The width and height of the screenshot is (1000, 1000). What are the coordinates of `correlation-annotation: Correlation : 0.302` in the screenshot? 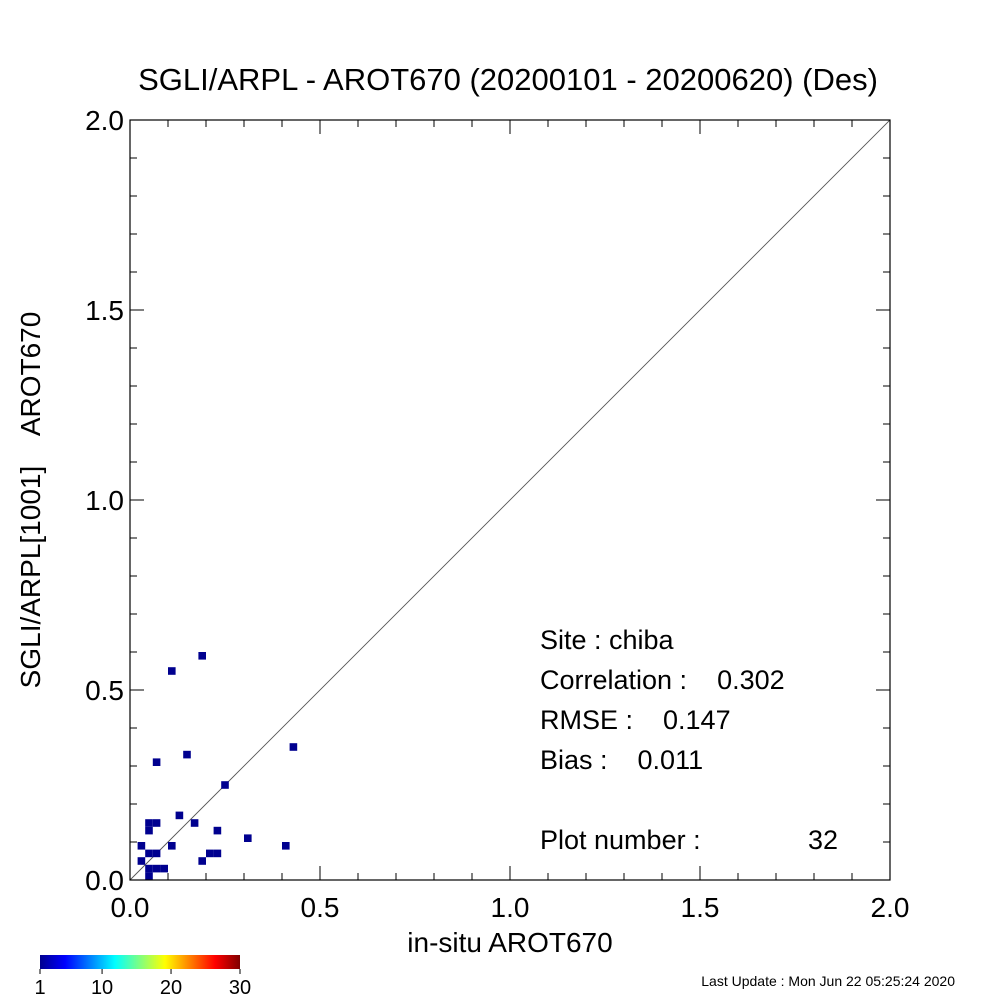 It's located at (662, 680).